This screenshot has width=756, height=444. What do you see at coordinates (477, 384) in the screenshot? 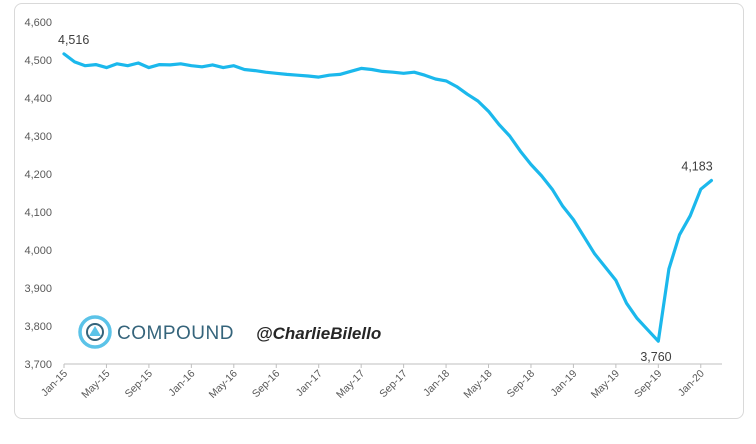
I see `x-tick-label: May-18` at bounding box center [477, 384].